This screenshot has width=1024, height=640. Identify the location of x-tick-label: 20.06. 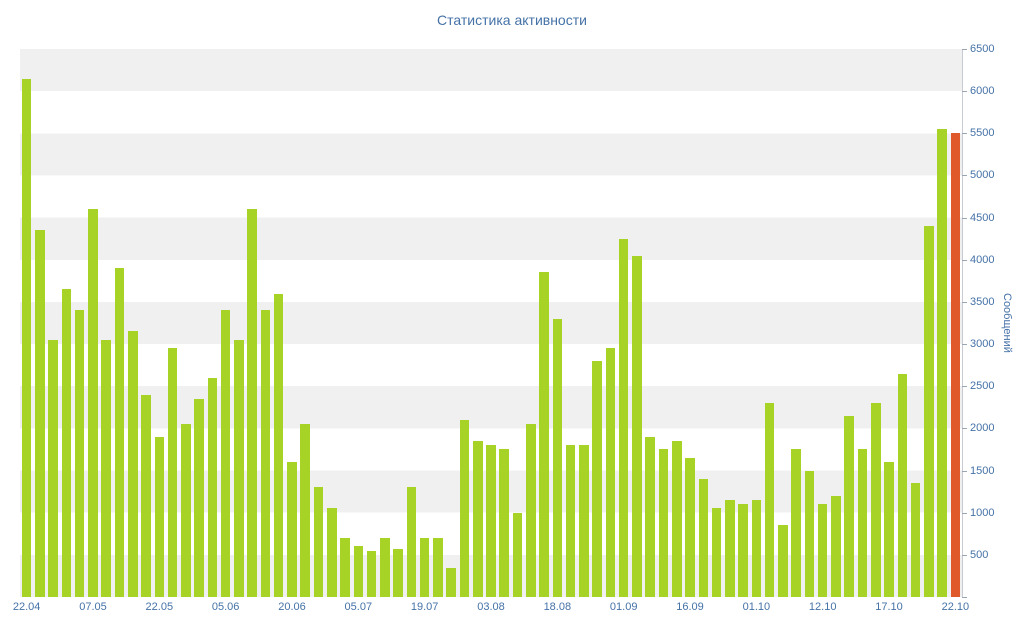
(292, 607).